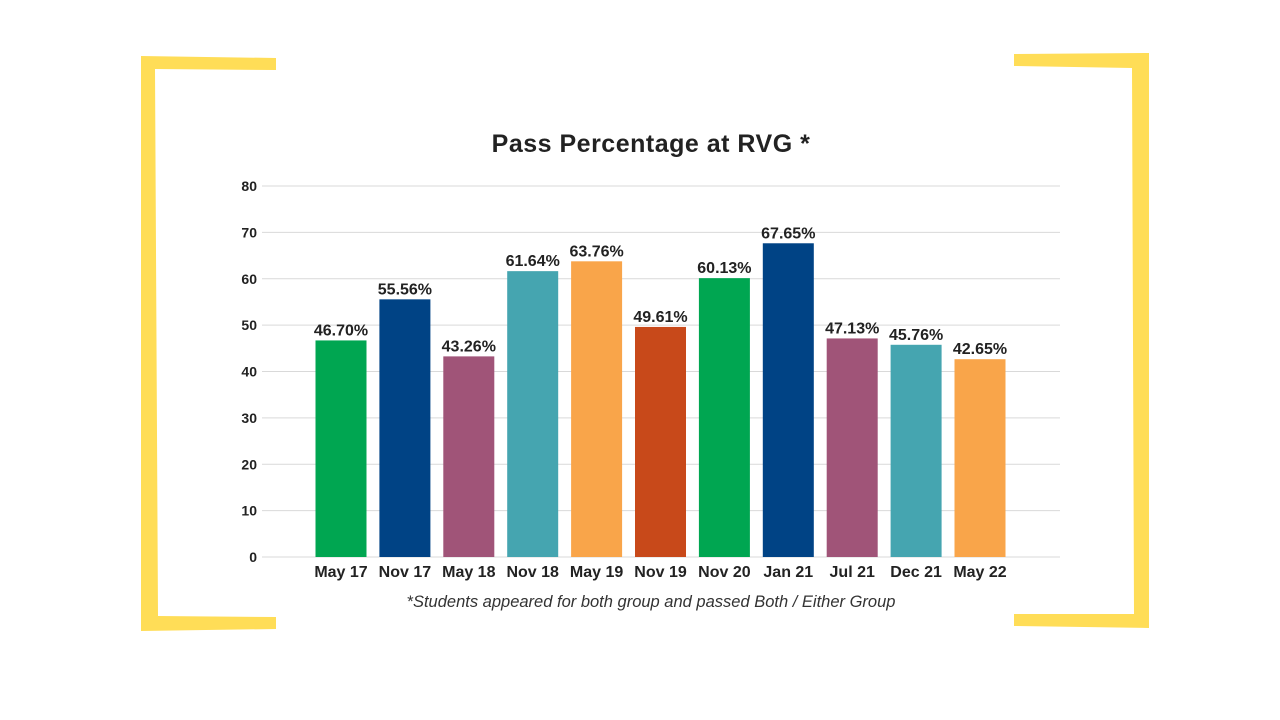  I want to click on y-tick-label: 30, so click(249, 418).